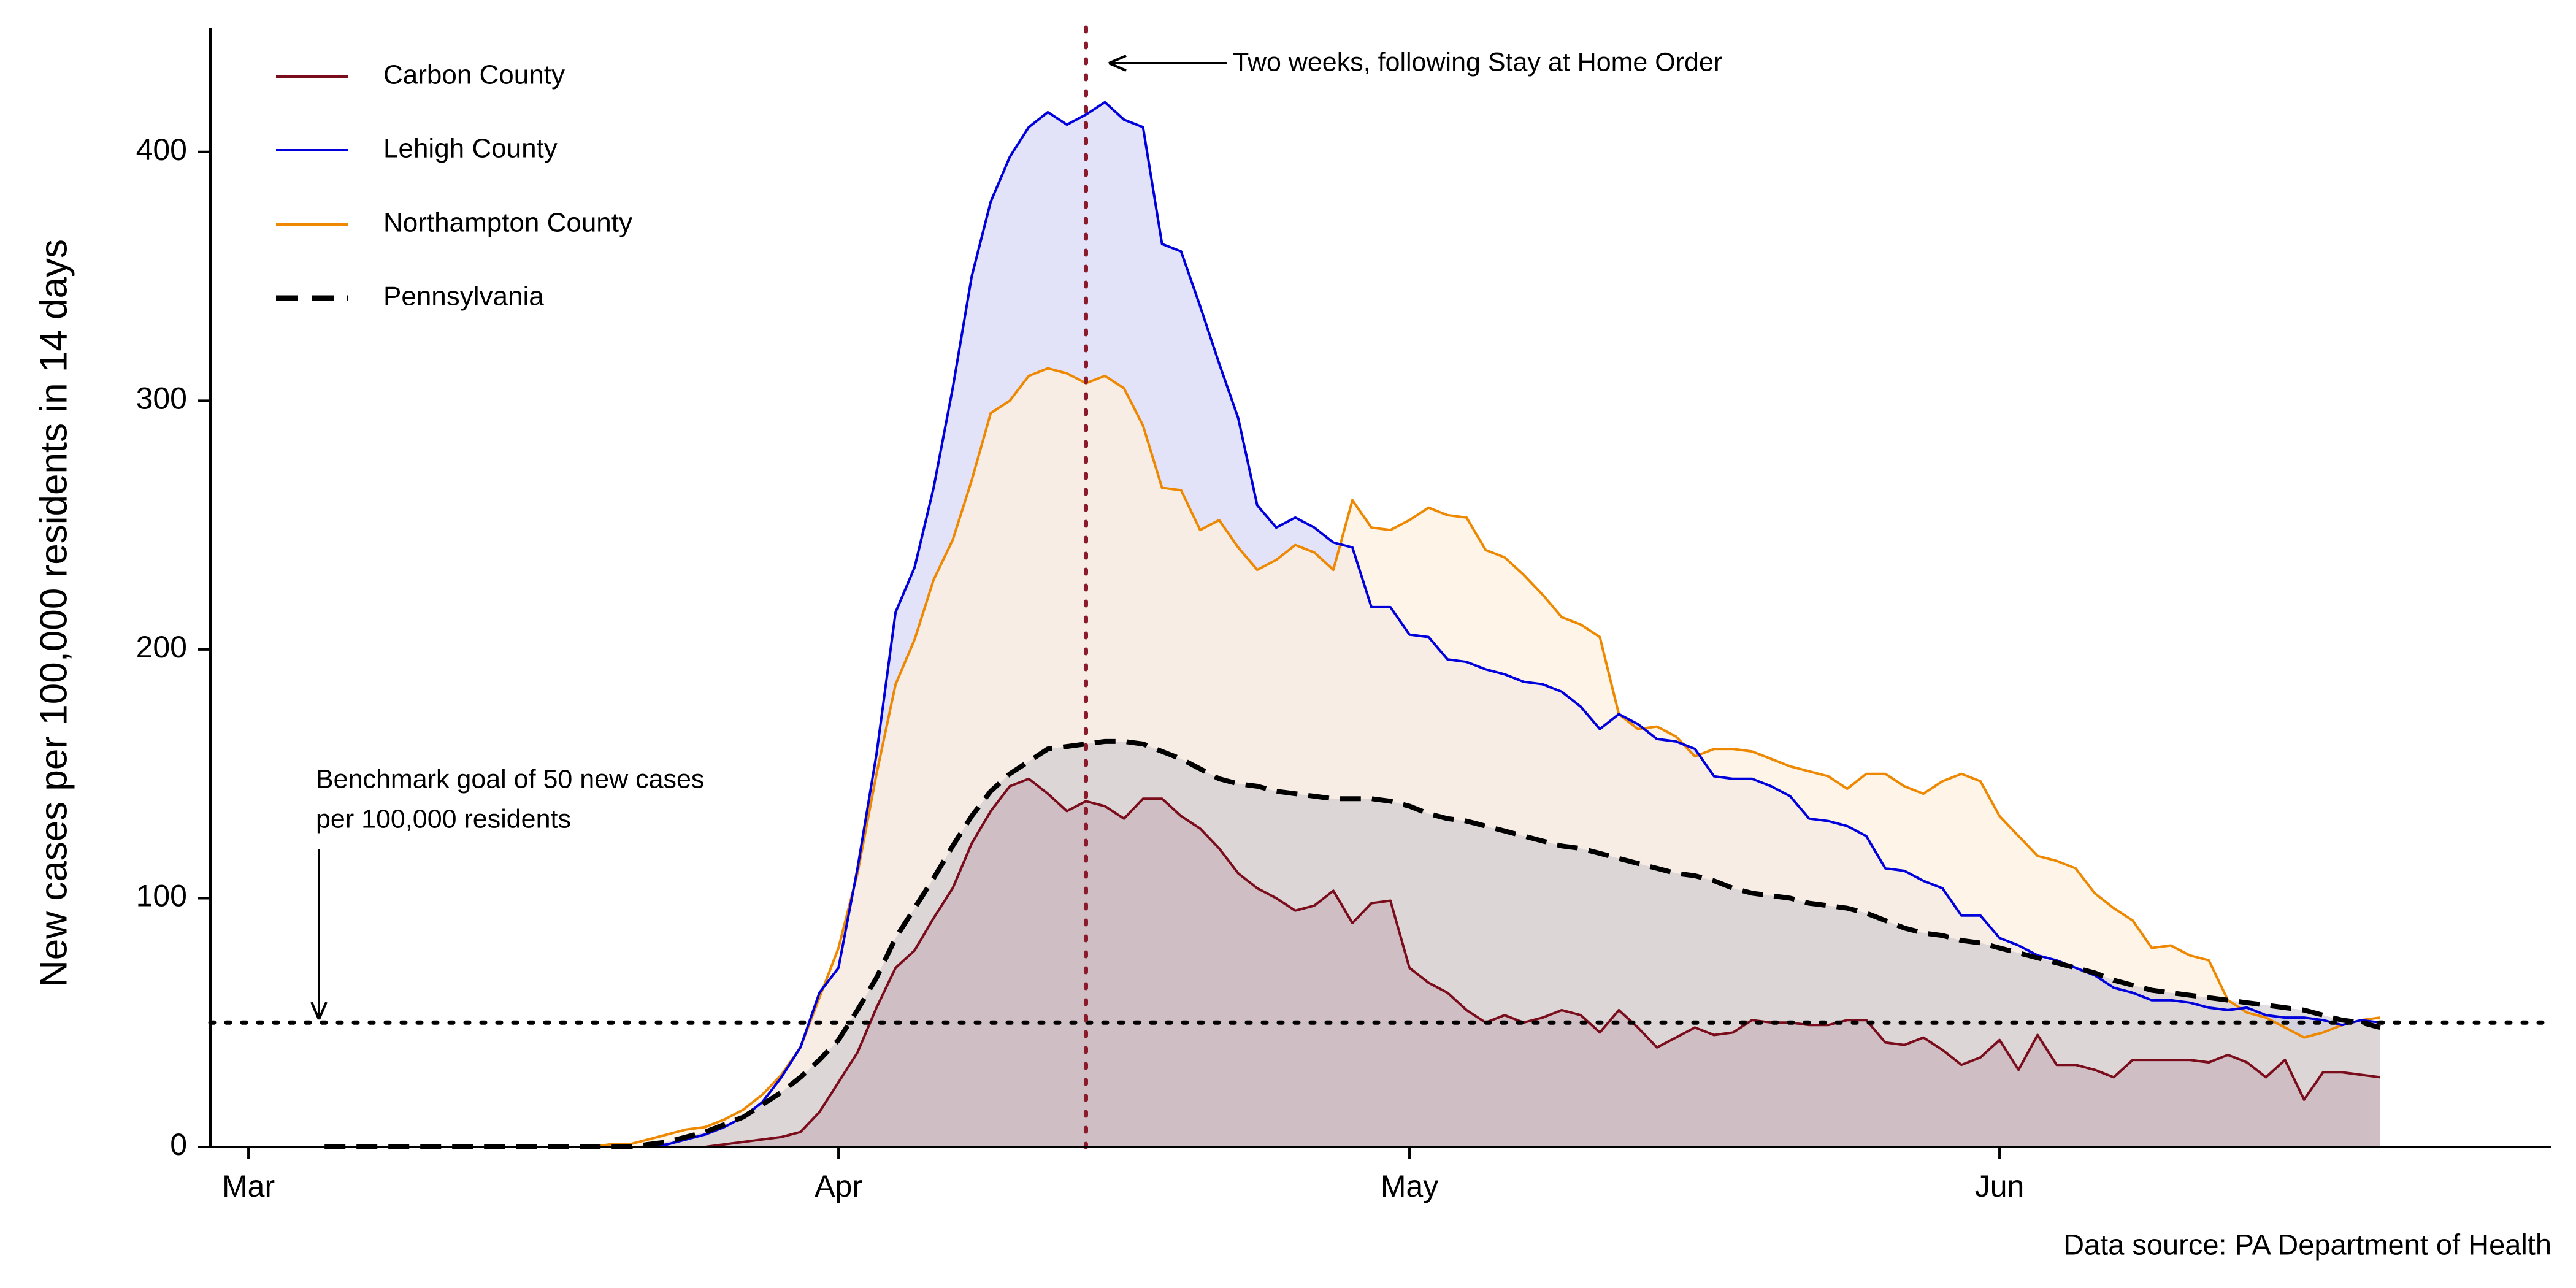 The image size is (2576, 1288). Describe the element at coordinates (161, 647) in the screenshot. I see `y-tick-label-200: 200` at that location.